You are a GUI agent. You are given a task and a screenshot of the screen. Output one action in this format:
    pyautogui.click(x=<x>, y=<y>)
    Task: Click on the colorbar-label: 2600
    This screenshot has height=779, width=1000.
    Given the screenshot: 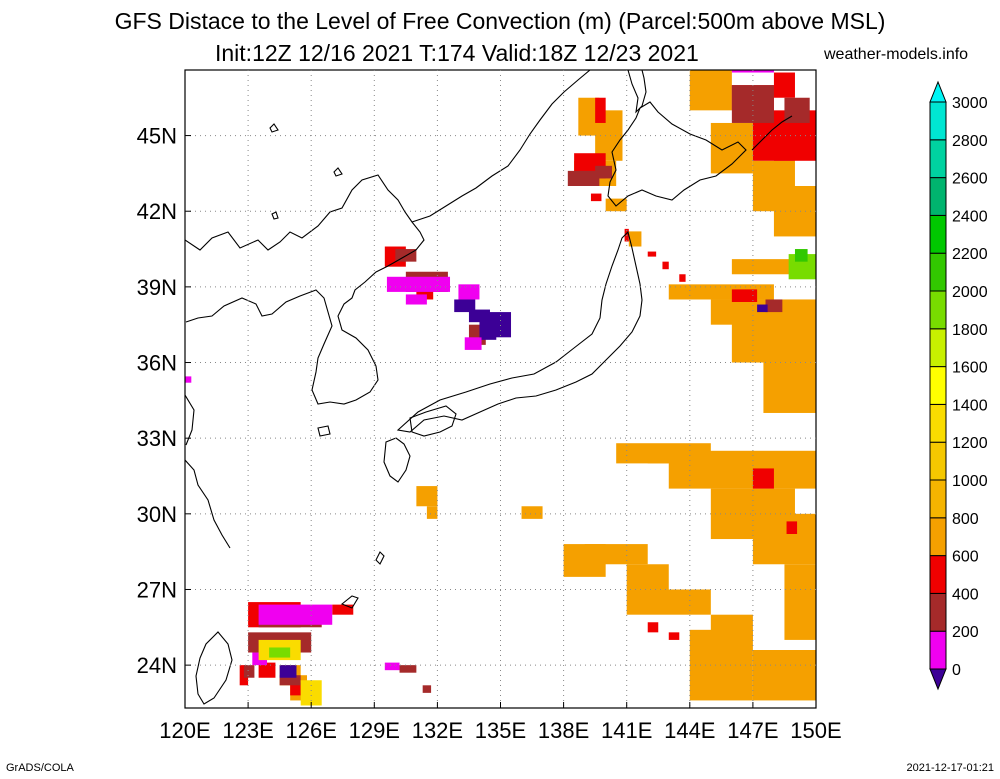 What is the action you would take?
    pyautogui.click(x=970, y=179)
    